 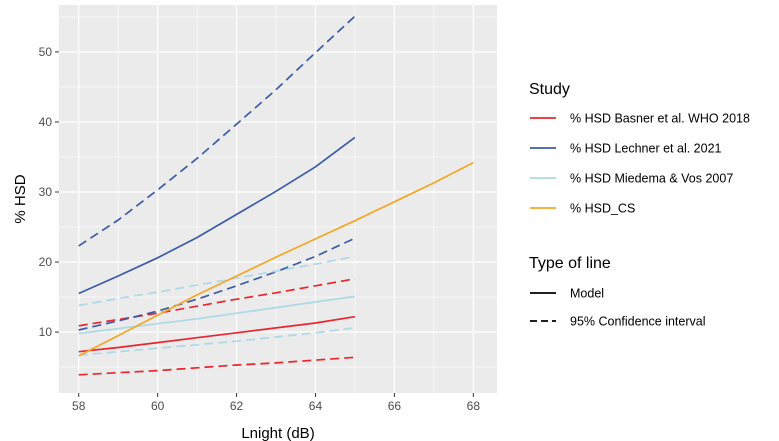 What do you see at coordinates (46, 52) in the screenshot?
I see `y-tick-label: 50` at bounding box center [46, 52].